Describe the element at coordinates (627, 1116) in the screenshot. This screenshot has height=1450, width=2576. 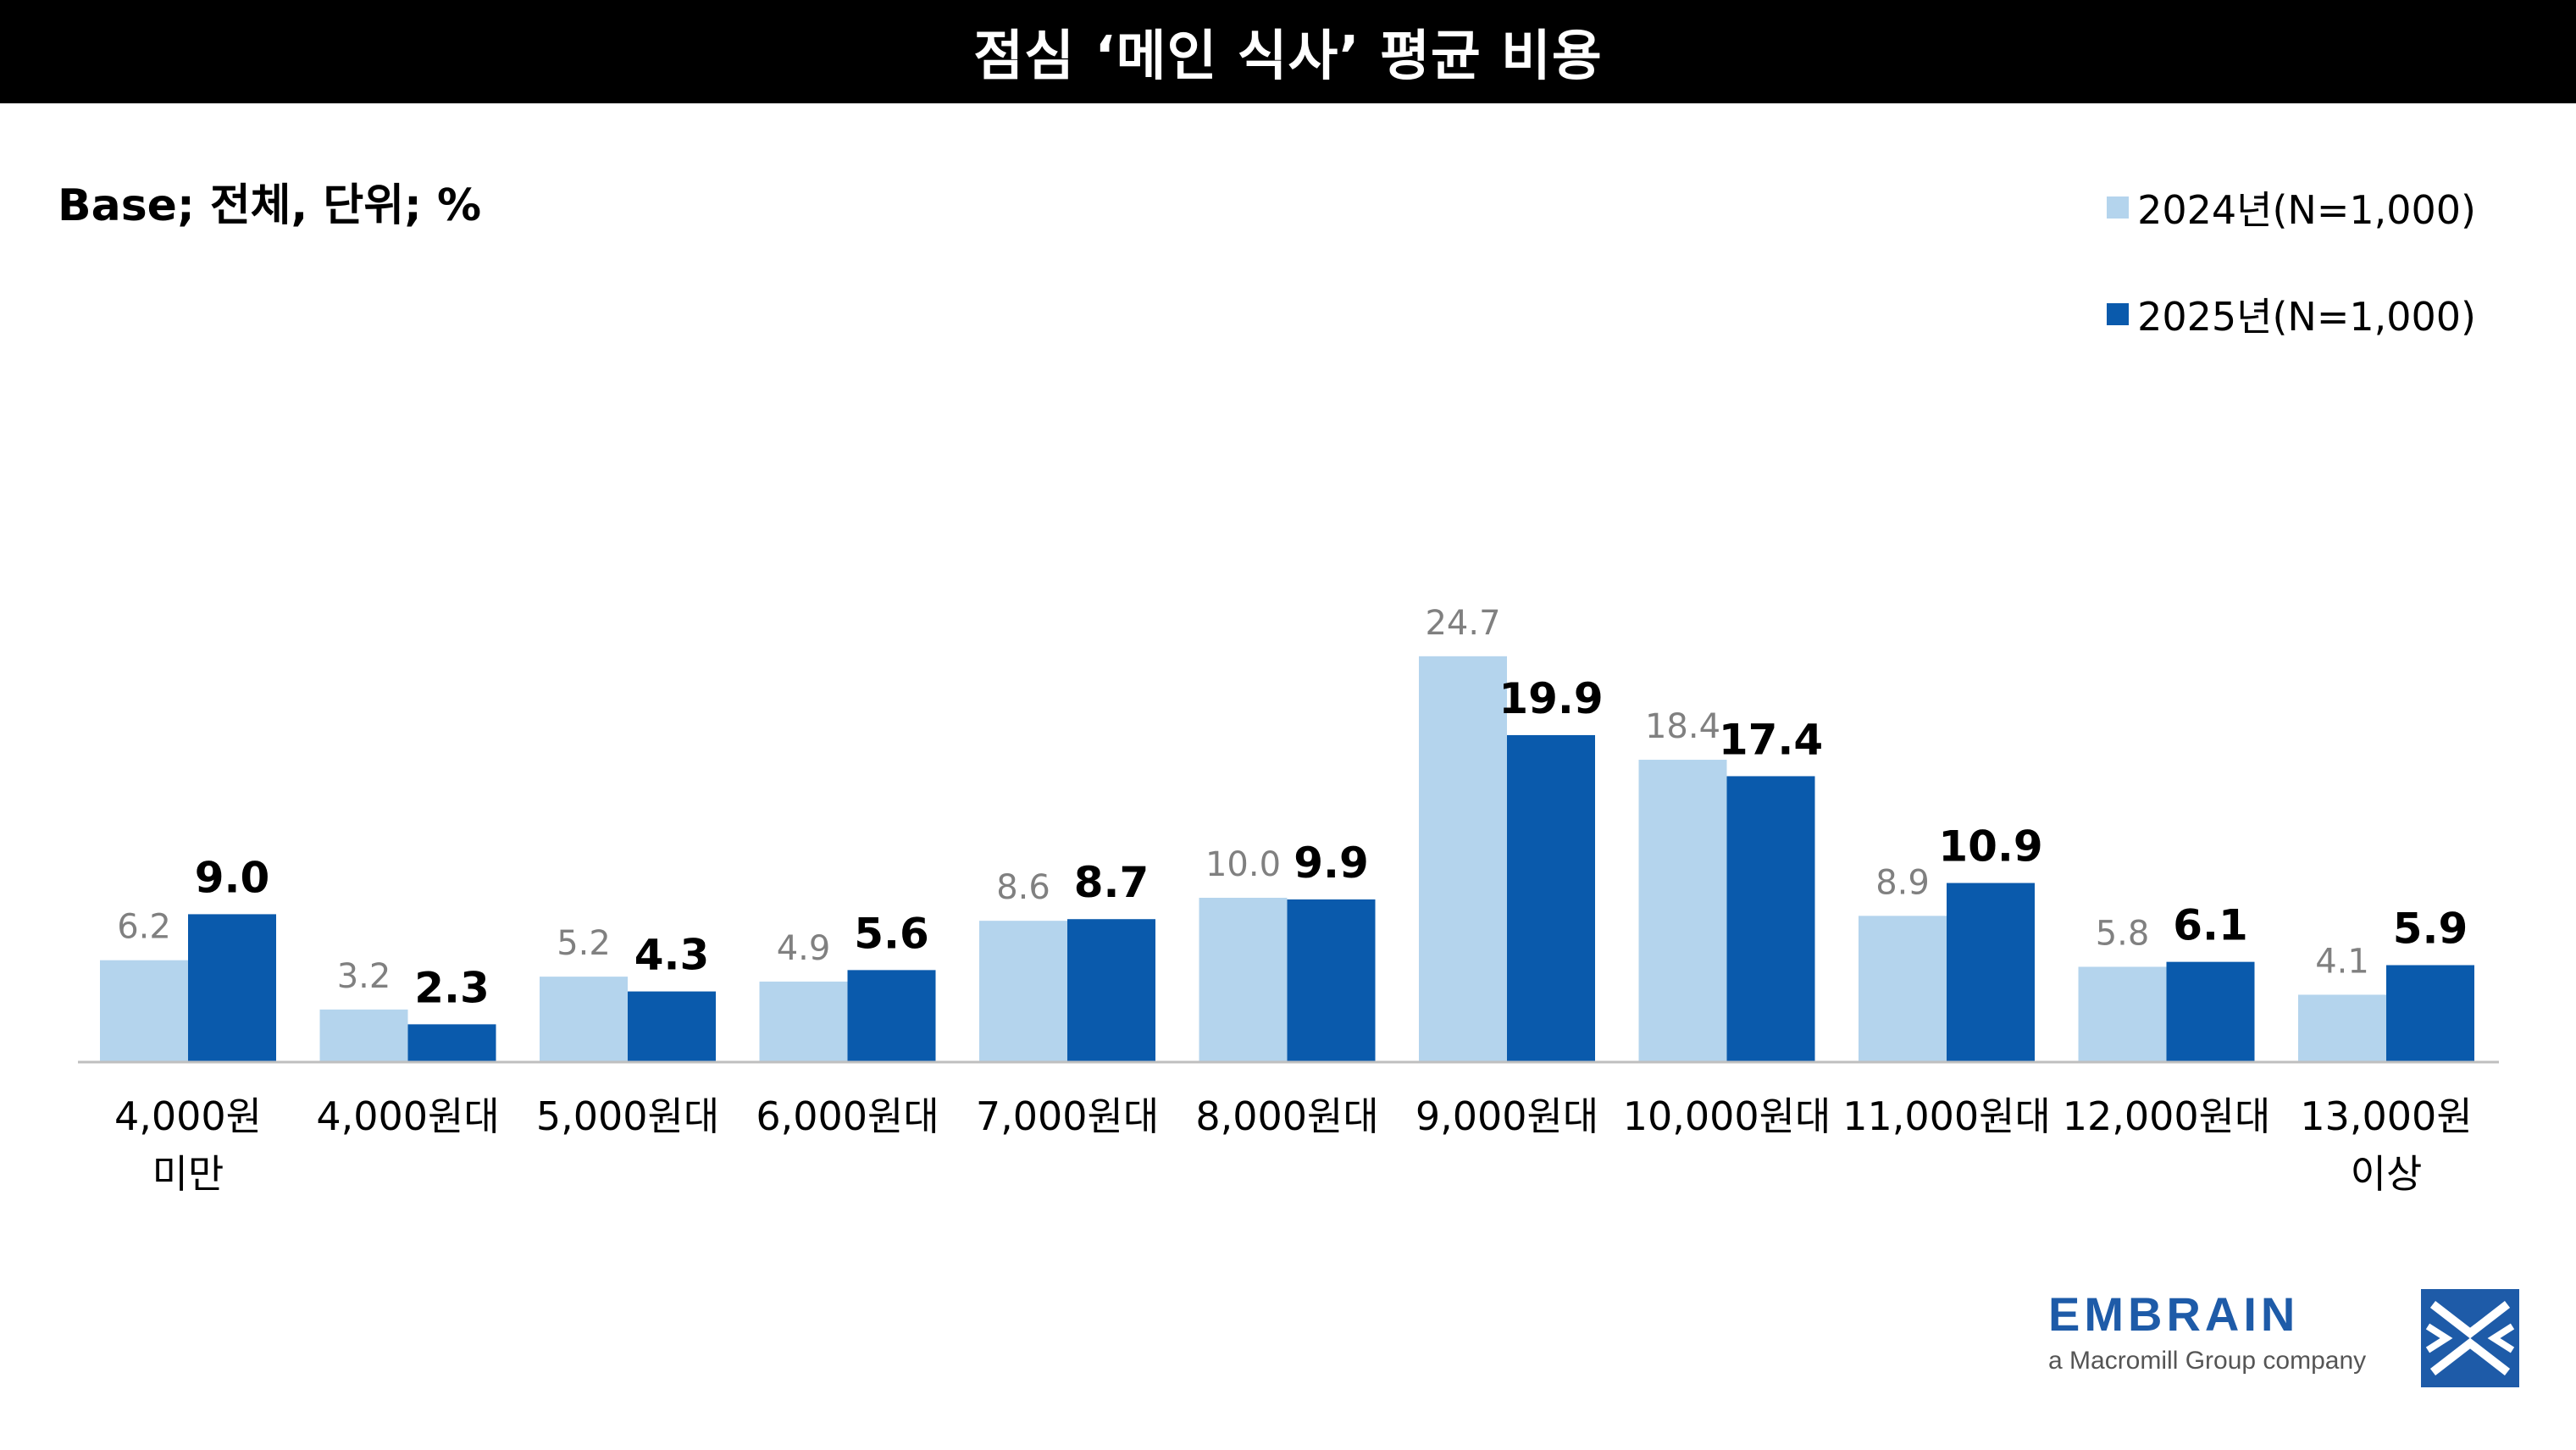
I see `x-tick-label: 5,000원대` at that location.